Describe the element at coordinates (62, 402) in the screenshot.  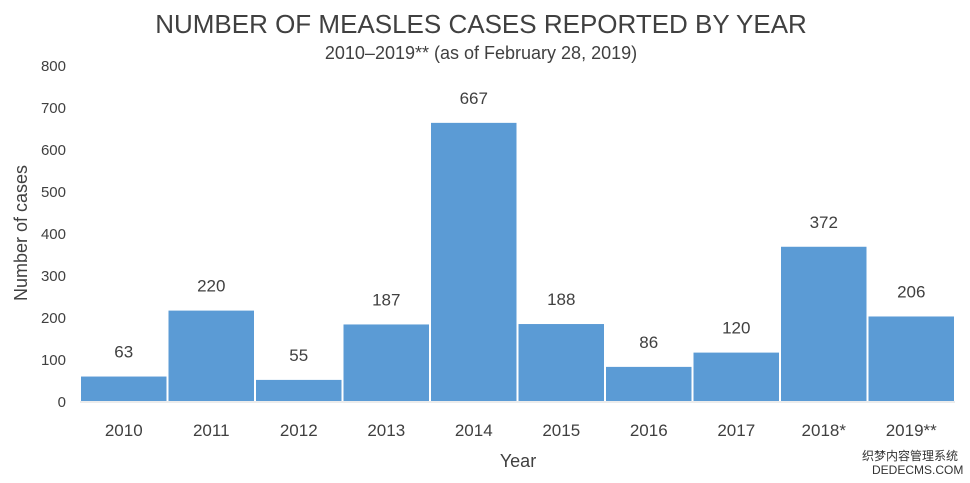
I see `y-tick-label: 0` at that location.